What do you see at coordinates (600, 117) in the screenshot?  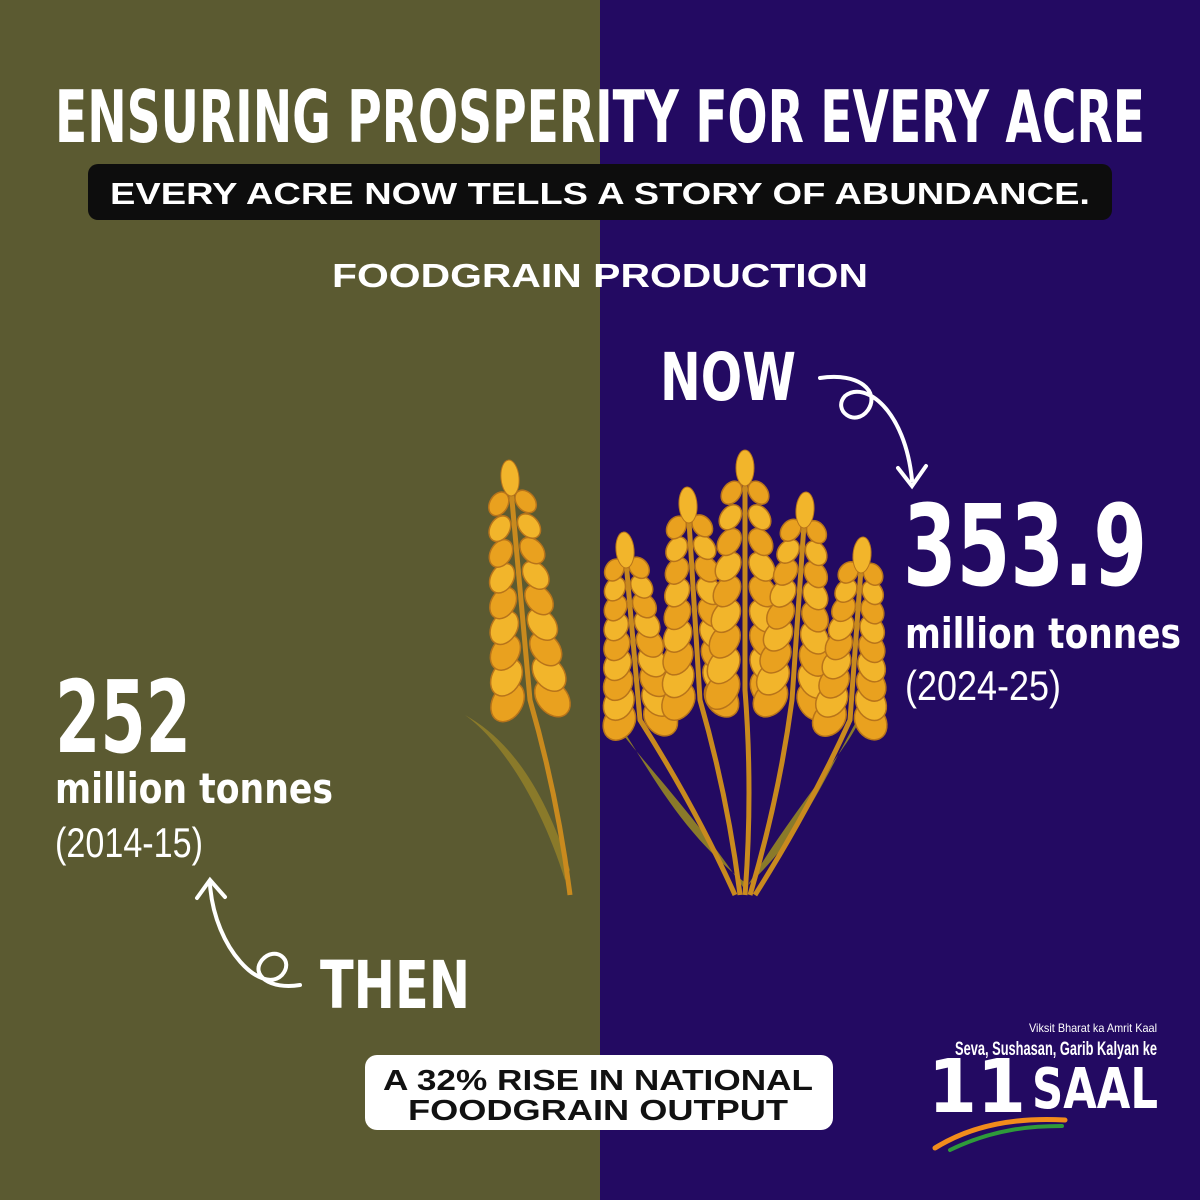 I see `title: ENSURING PROSPERITY FOR EVERY ACRE` at bounding box center [600, 117].